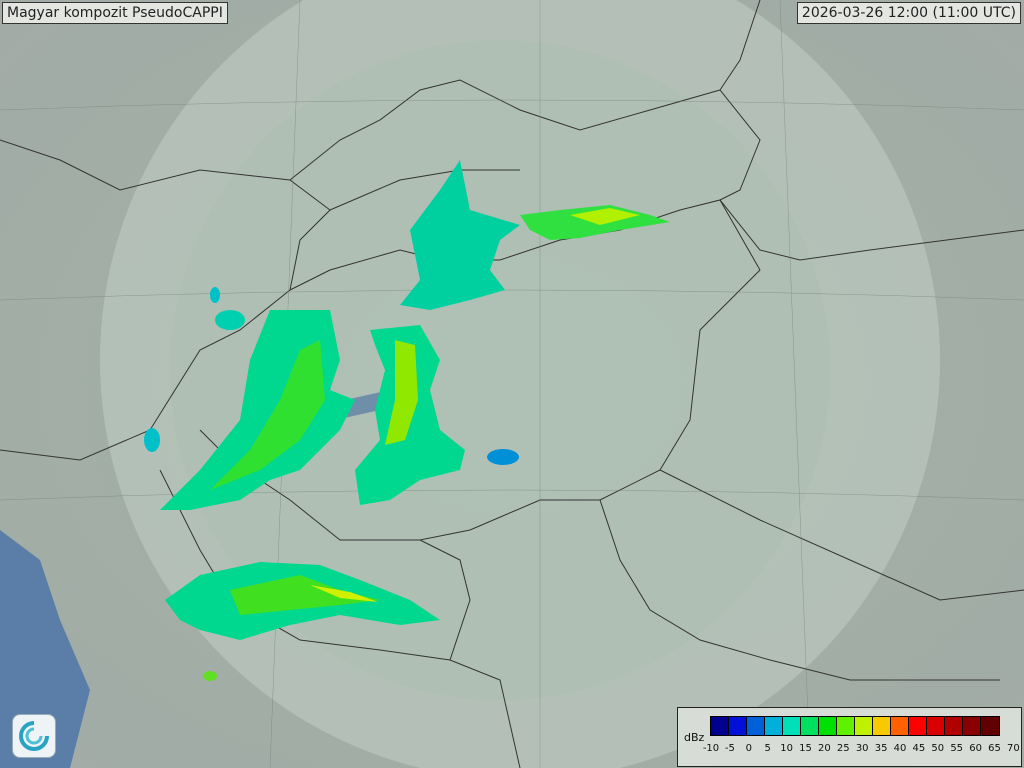 Image resolution: width=1024 pixels, height=768 pixels. What do you see at coordinates (45, 649) in the screenshot?
I see `adriatic-sea` at bounding box center [45, 649].